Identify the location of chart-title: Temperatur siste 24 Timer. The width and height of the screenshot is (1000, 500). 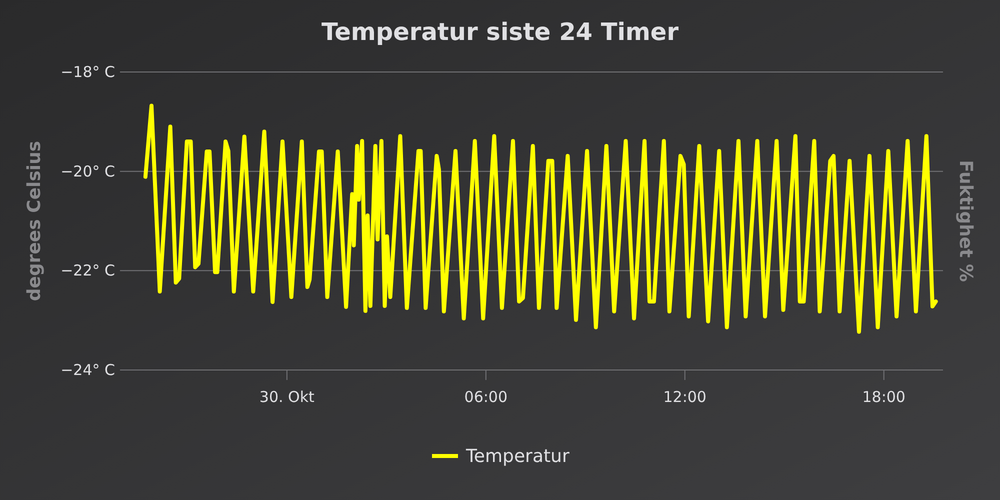
(500, 32).